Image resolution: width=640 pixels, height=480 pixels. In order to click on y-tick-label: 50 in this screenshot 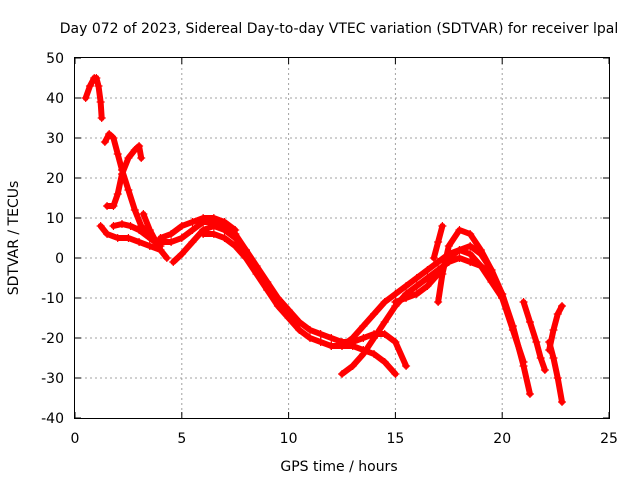, I will do `click(55, 59)`.